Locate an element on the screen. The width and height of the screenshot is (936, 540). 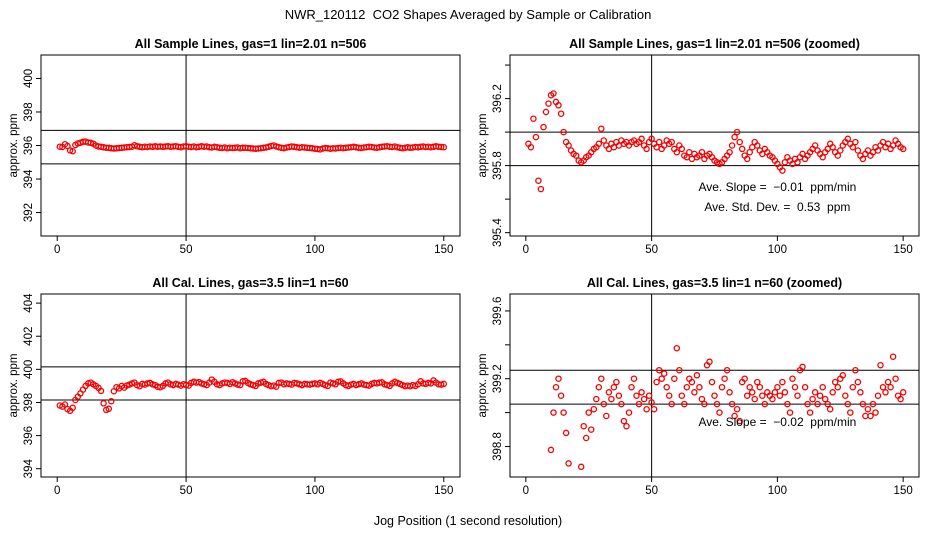
svg-text: 399.6 is located at coordinates (498, 311).